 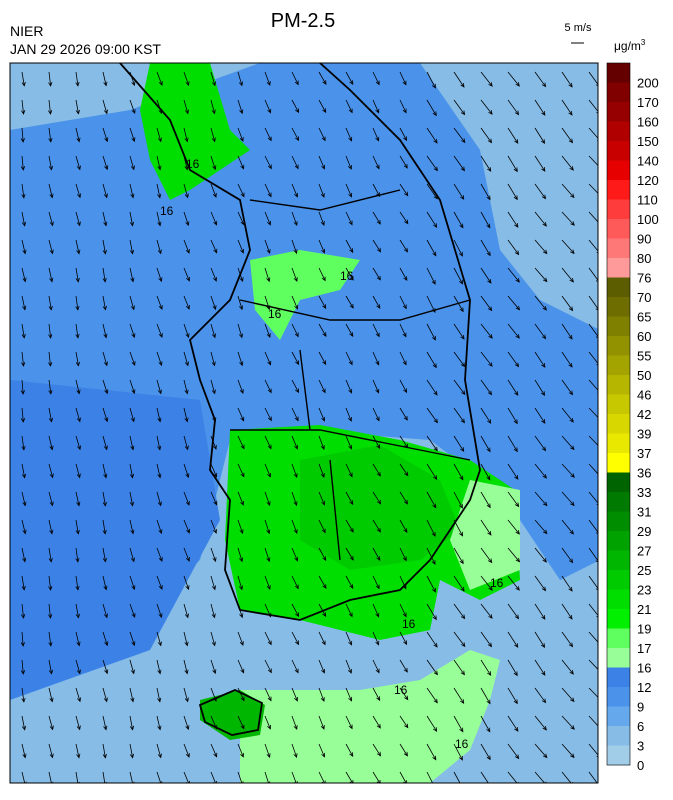 What do you see at coordinates (648, 83) in the screenshot?
I see `colorbar-label: 200` at bounding box center [648, 83].